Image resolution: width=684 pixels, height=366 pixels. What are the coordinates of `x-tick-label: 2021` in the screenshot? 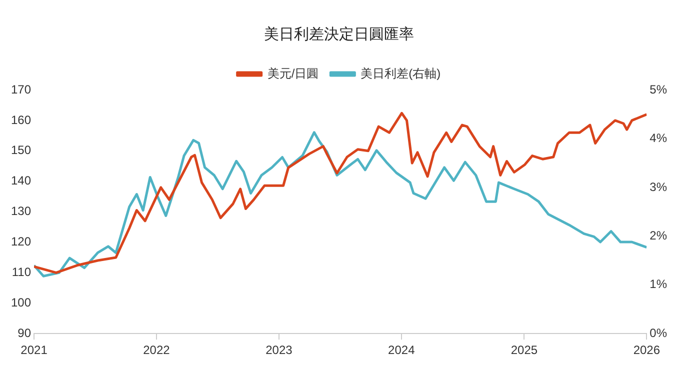 It's located at (34, 350).